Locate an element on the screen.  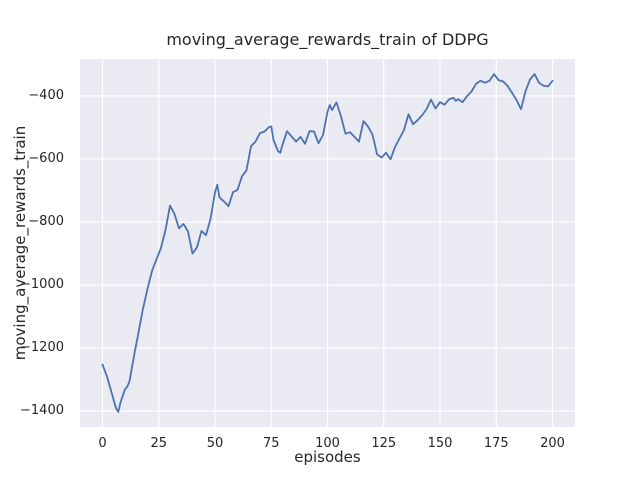
x-tick-label: 0 is located at coordinates (102, 443).